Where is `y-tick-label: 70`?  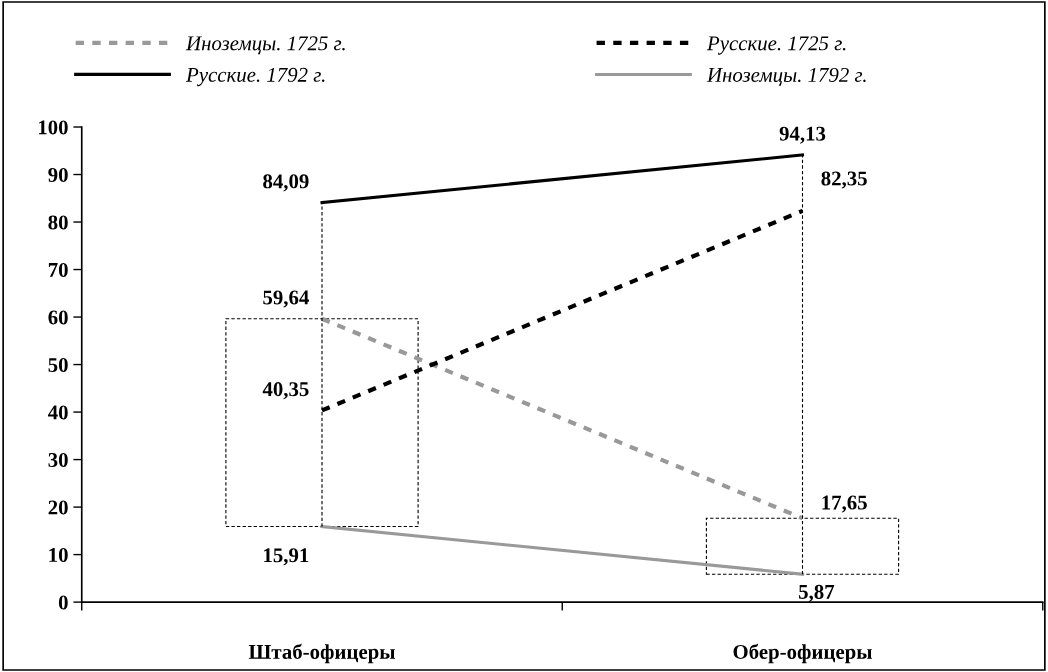
y-tick-label: 70 is located at coordinates (58, 269).